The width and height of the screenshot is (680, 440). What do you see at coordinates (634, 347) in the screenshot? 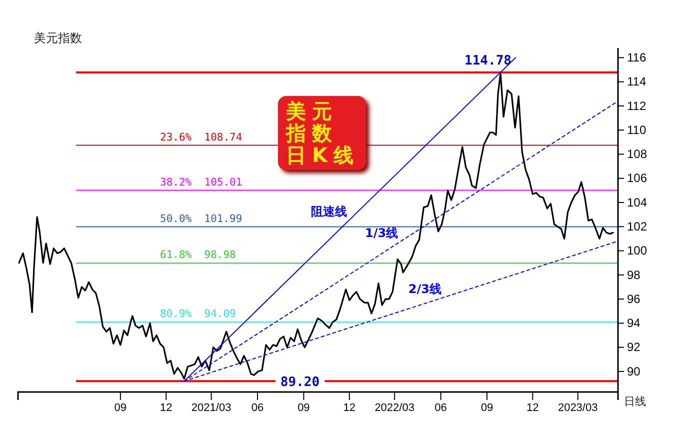
I see `y-tick-label: 92` at bounding box center [634, 347].